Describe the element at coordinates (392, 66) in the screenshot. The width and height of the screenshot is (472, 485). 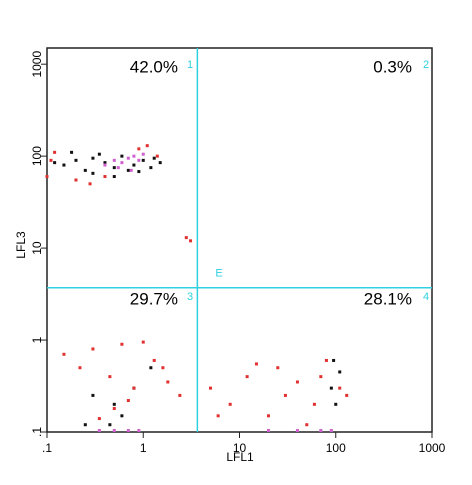
I see `quadrant-percent: 0.3%` at that location.